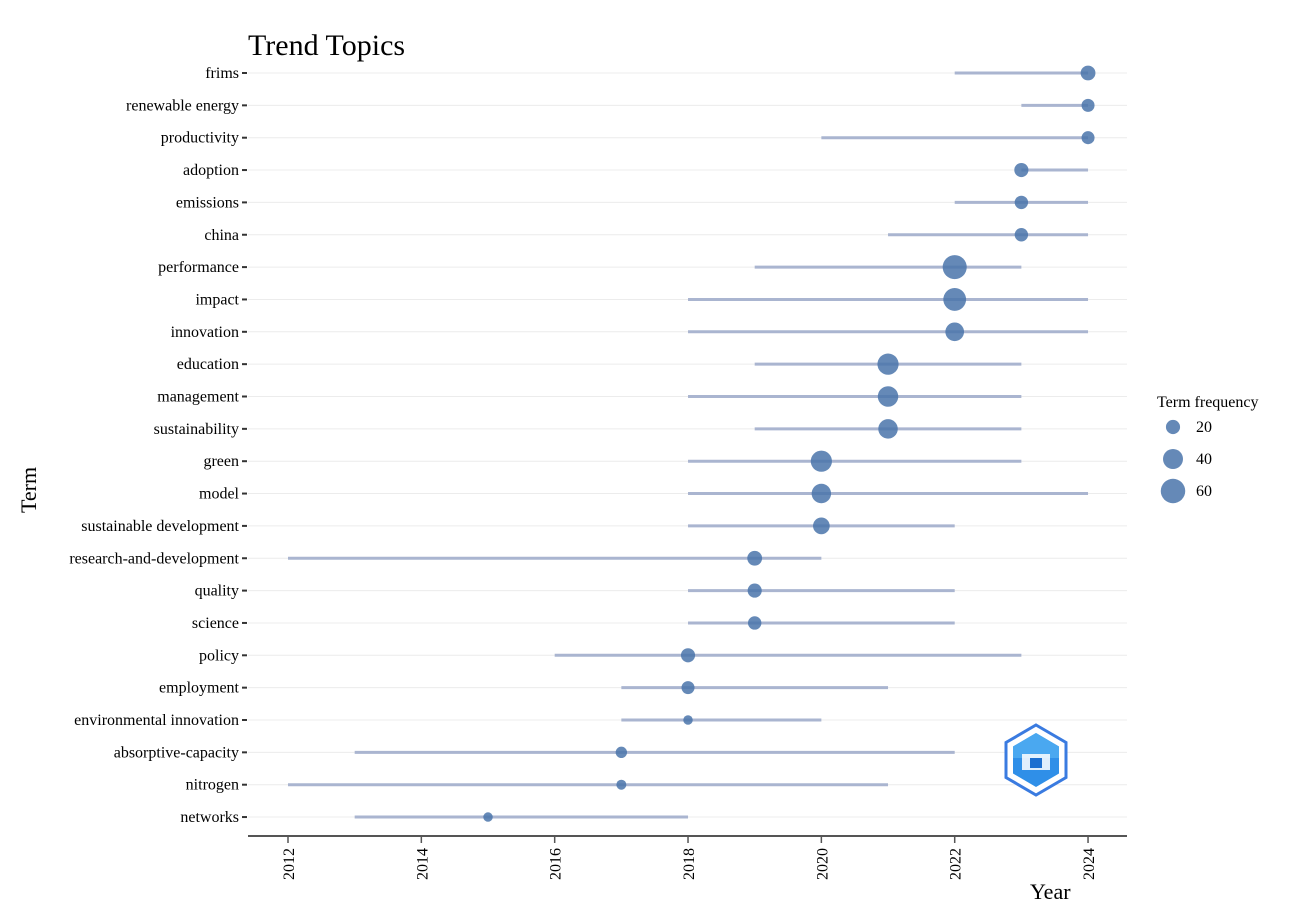 This screenshot has height=909, width=1300. What do you see at coordinates (888, 396) in the screenshot?
I see `point-management` at bounding box center [888, 396].